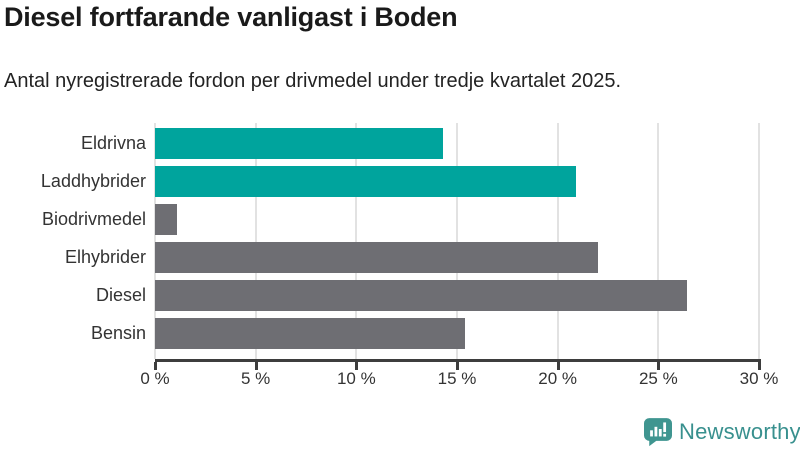 The image size is (800, 450). Describe the element at coordinates (376, 257) in the screenshot. I see `bar-elhybrider` at that location.